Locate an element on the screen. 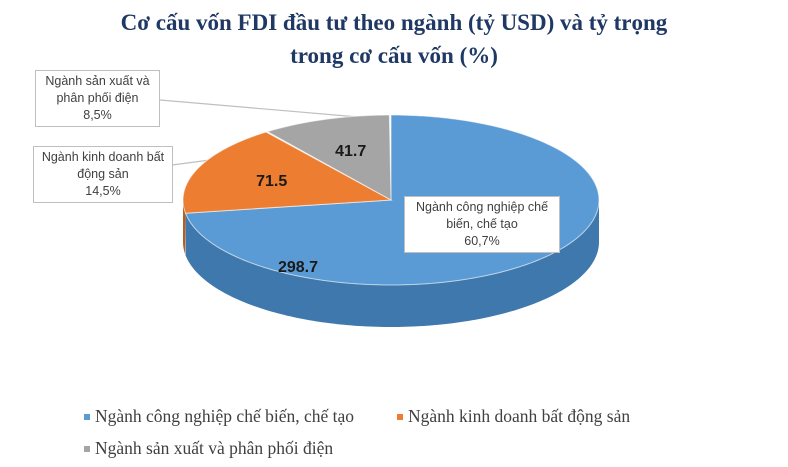  callout-text: Ngành công nghiệp chế is located at coordinates (482, 207).